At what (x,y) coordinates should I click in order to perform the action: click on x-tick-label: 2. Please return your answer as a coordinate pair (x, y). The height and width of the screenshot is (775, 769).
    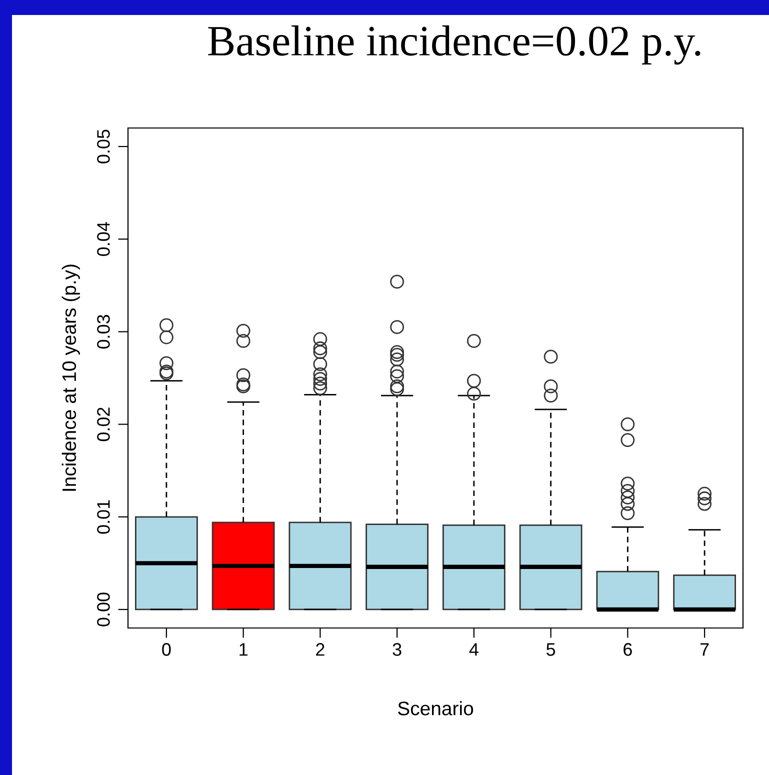
    Looking at the image, I should click on (320, 649).